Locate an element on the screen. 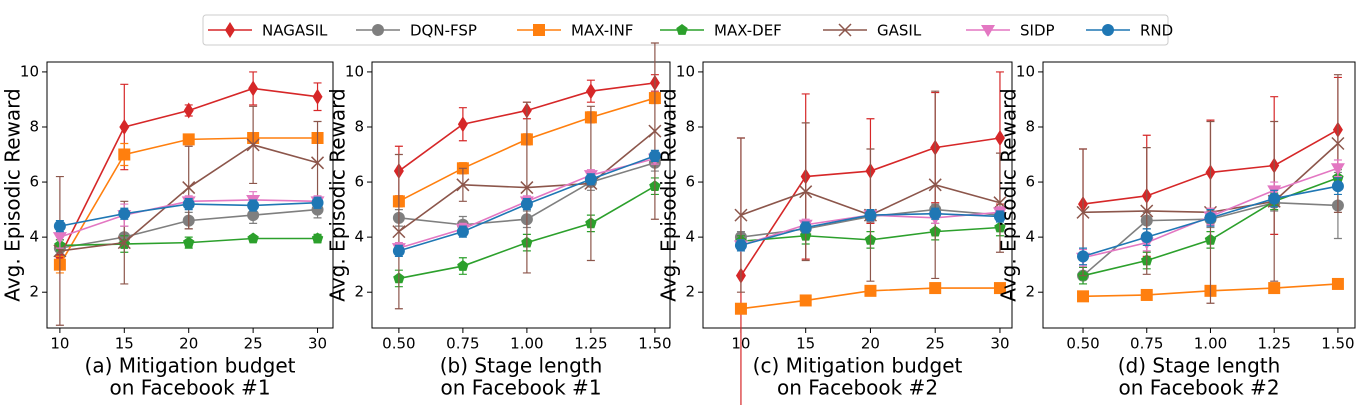 The width and height of the screenshot is (1370, 405). legend-label: SIDP is located at coordinates (1037, 31).